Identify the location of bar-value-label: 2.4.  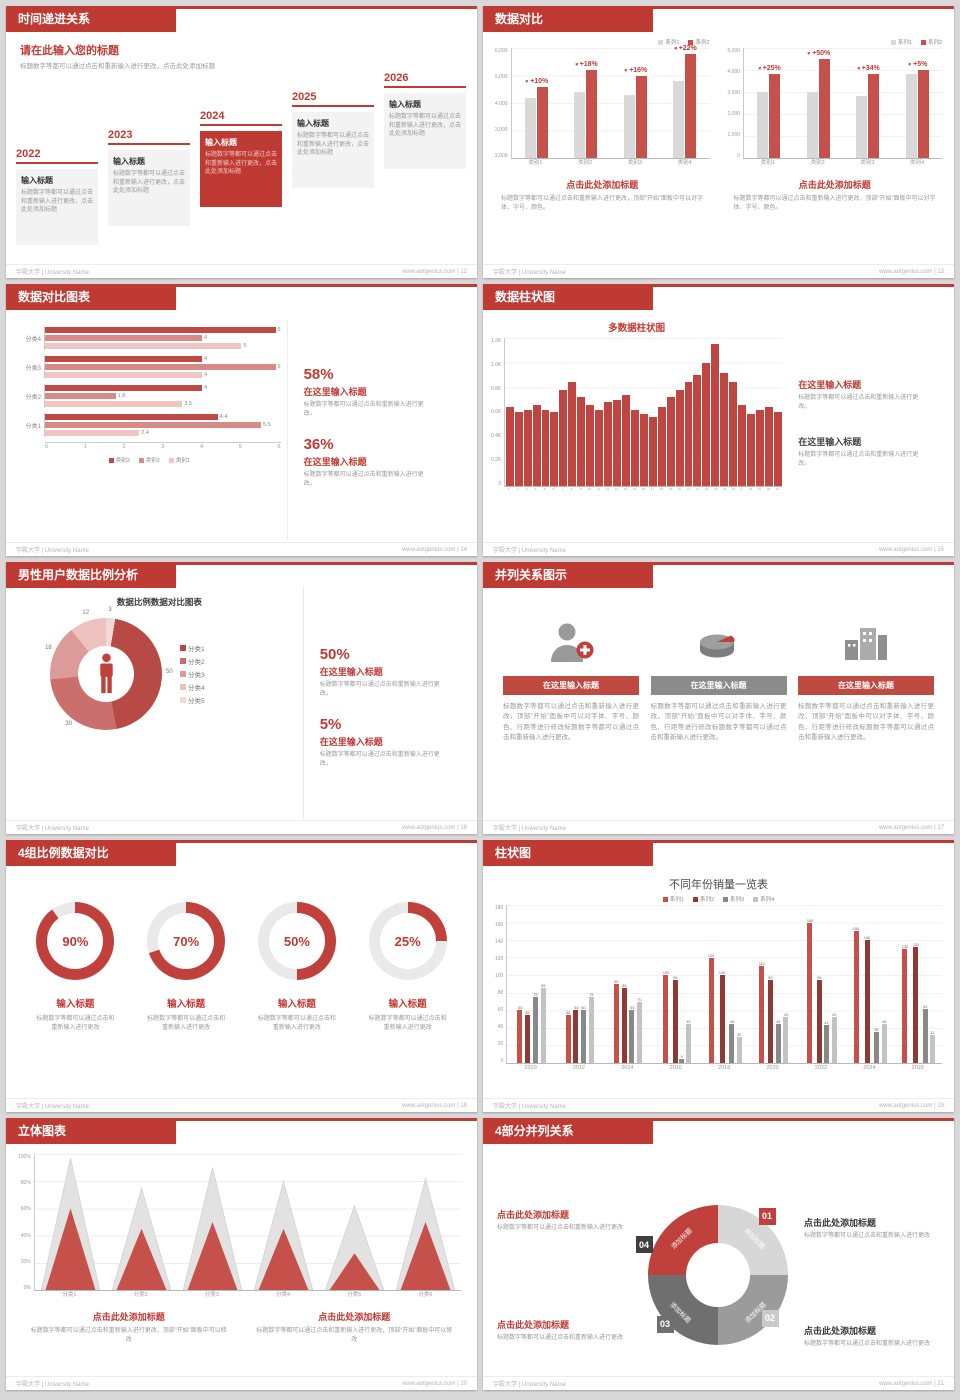
(145, 433).